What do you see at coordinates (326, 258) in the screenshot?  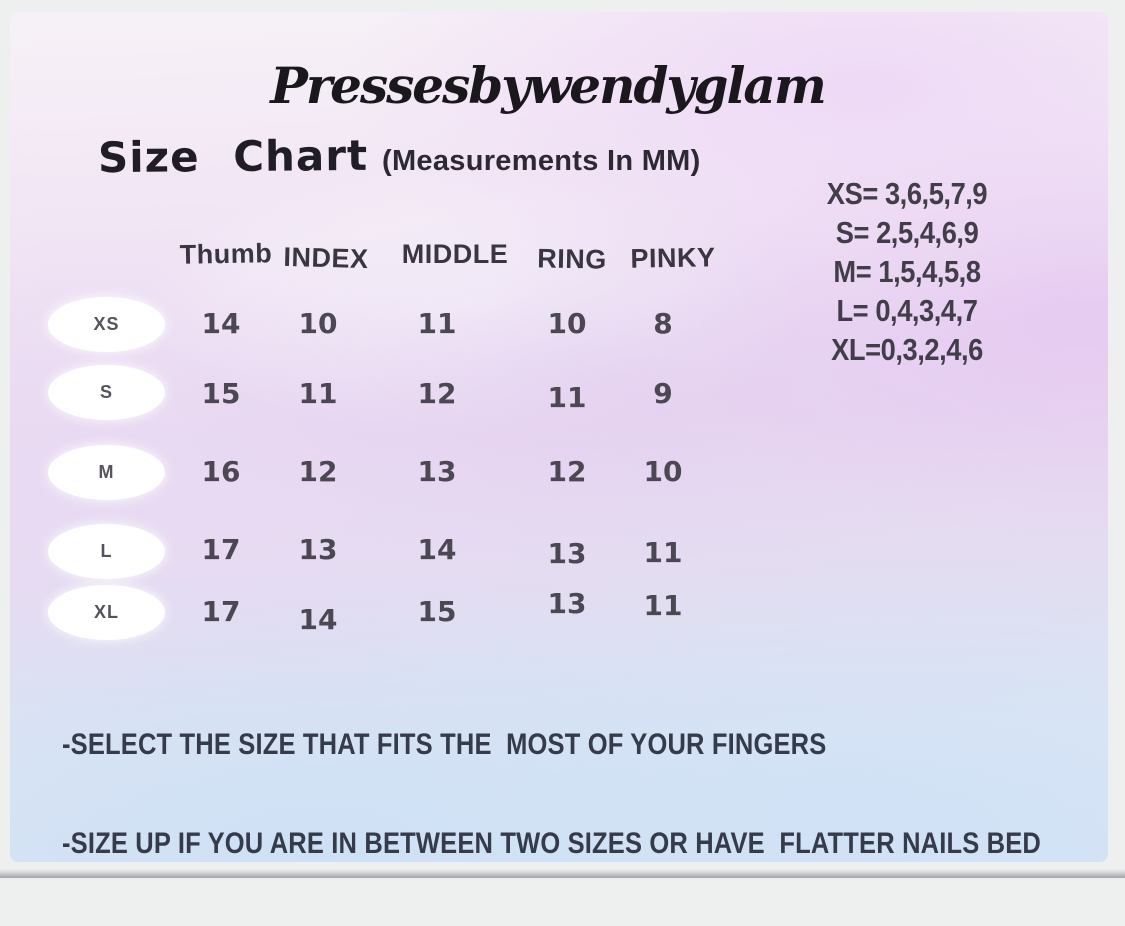 I see `column-header-index: INDEX` at bounding box center [326, 258].